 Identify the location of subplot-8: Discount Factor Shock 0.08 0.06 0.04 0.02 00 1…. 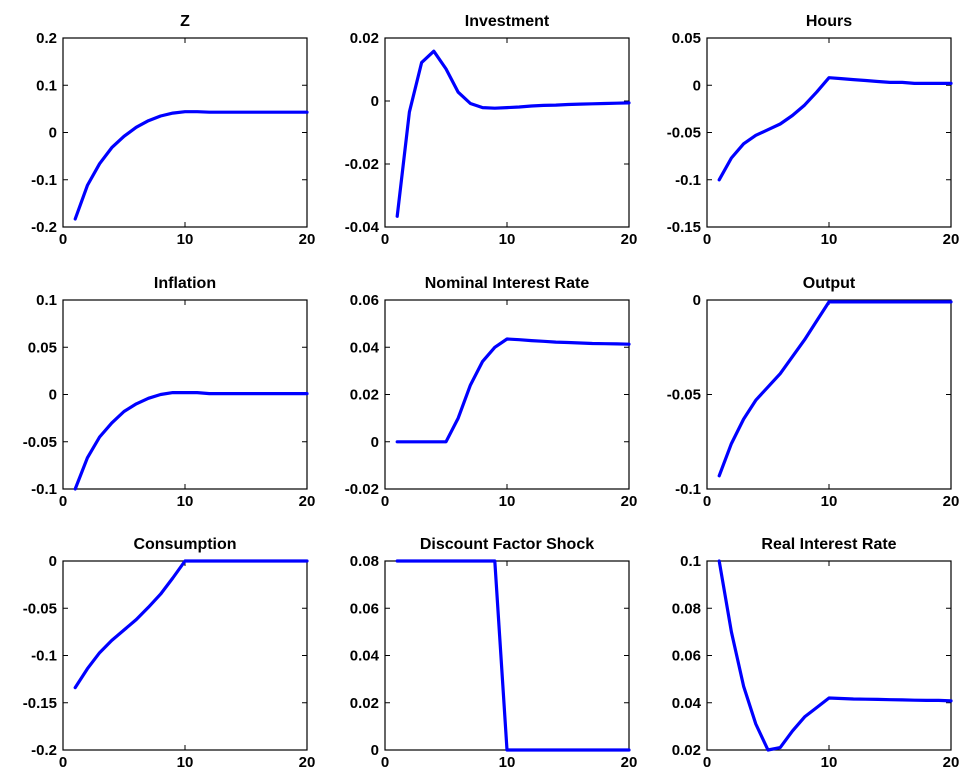
(494, 653).